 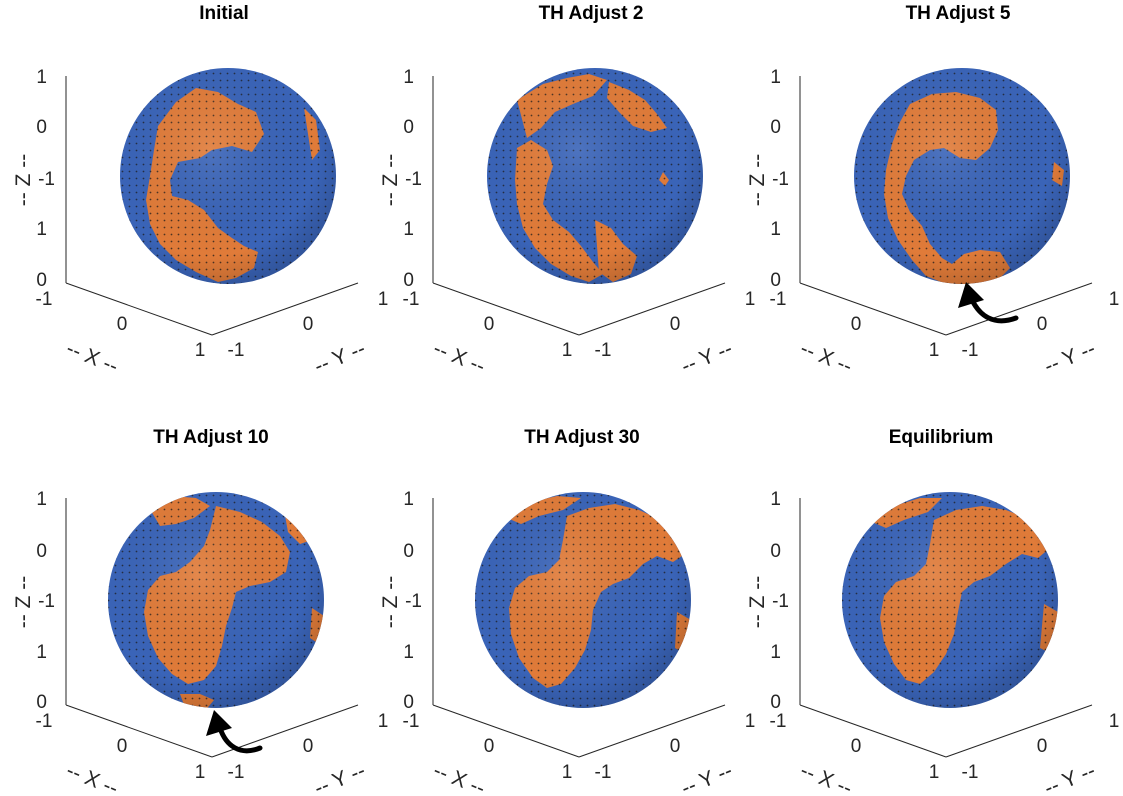 I want to click on arrow-head, so click(x=971, y=295).